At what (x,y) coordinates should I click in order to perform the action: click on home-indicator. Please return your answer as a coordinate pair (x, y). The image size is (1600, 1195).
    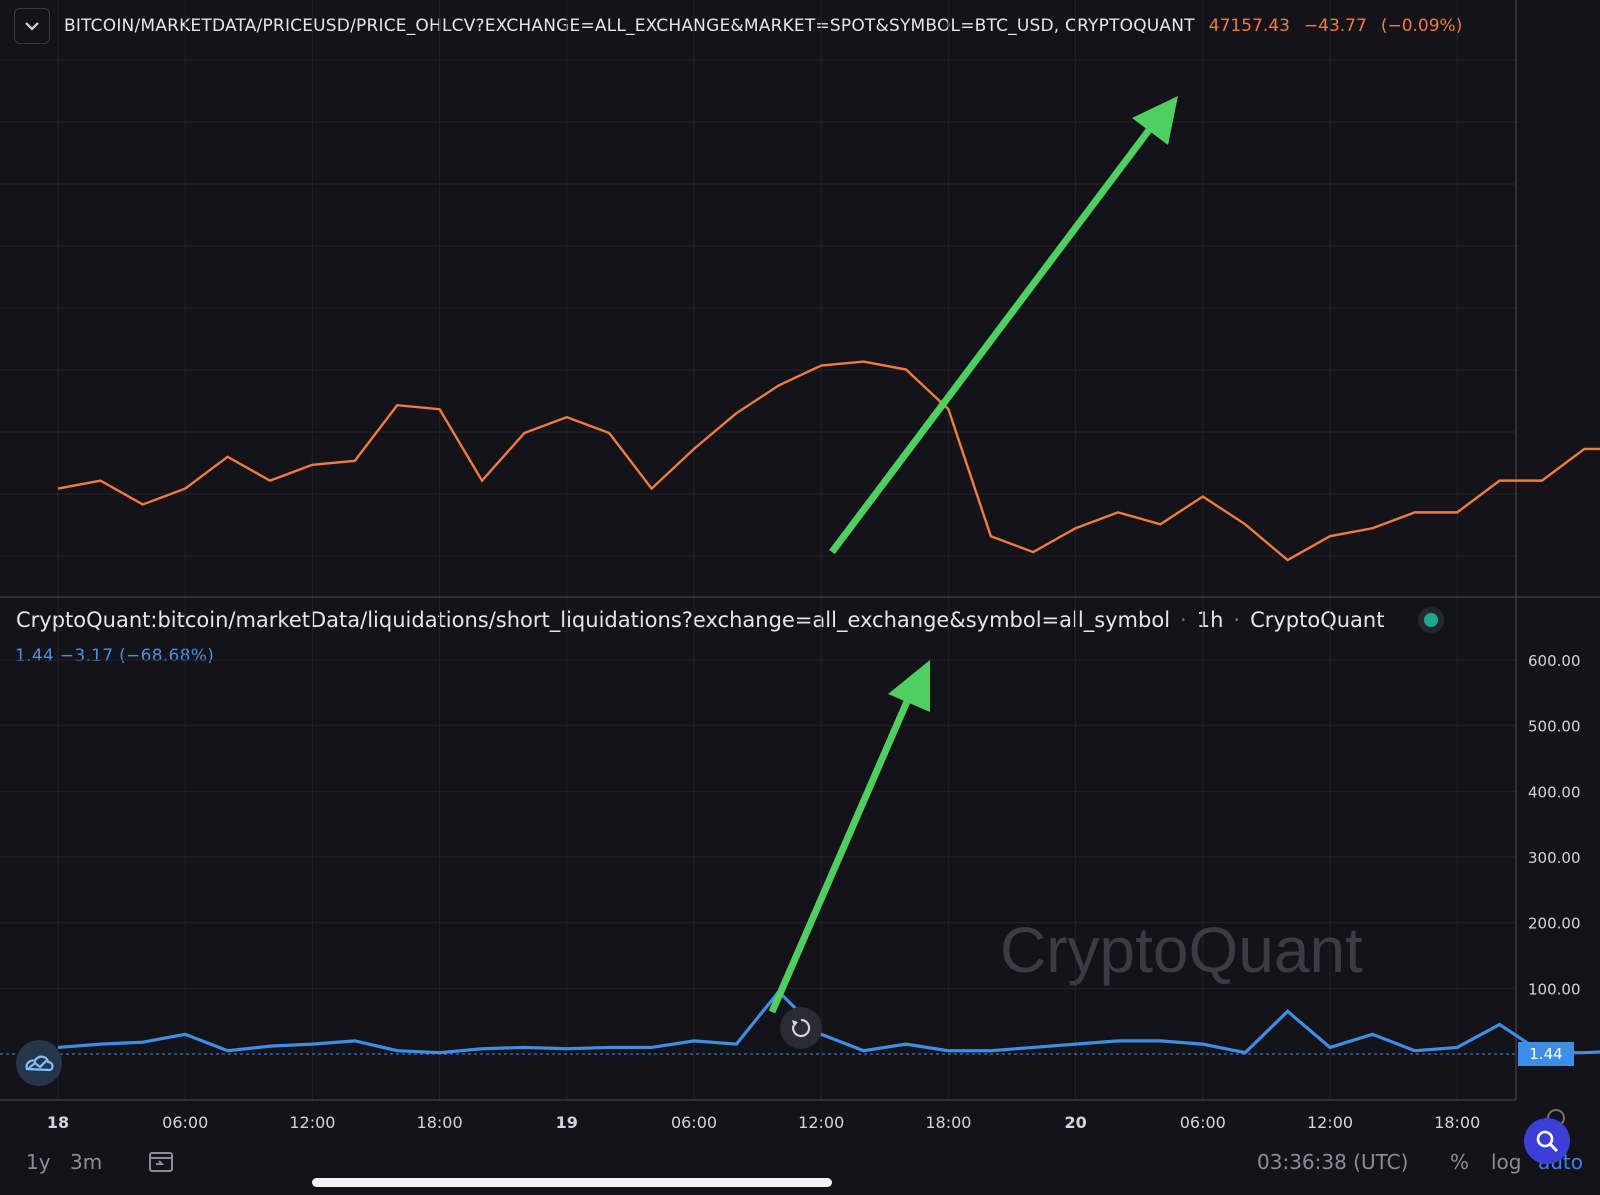
    Looking at the image, I should click on (572, 1182).